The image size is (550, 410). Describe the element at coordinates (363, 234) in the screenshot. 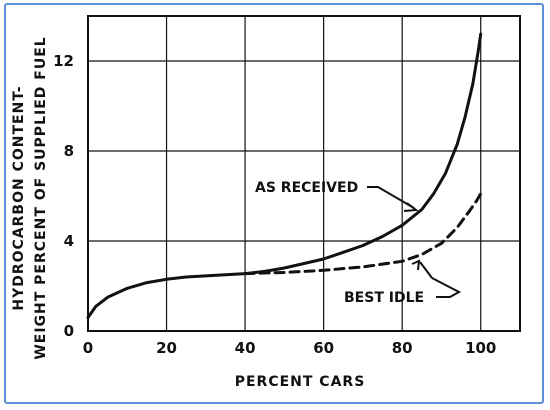

I see `series-line-best-idle` at that location.